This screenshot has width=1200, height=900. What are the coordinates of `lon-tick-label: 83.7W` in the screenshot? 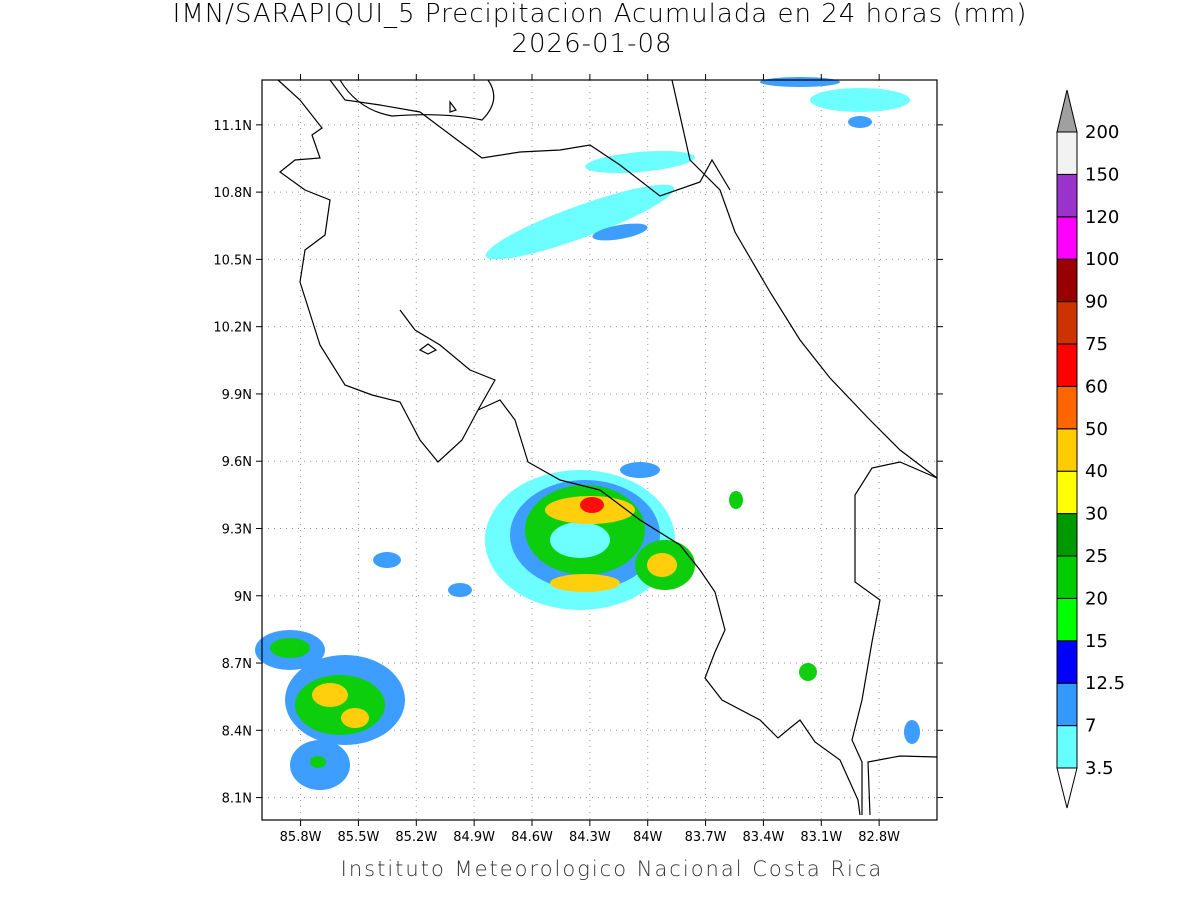 It's located at (706, 837).